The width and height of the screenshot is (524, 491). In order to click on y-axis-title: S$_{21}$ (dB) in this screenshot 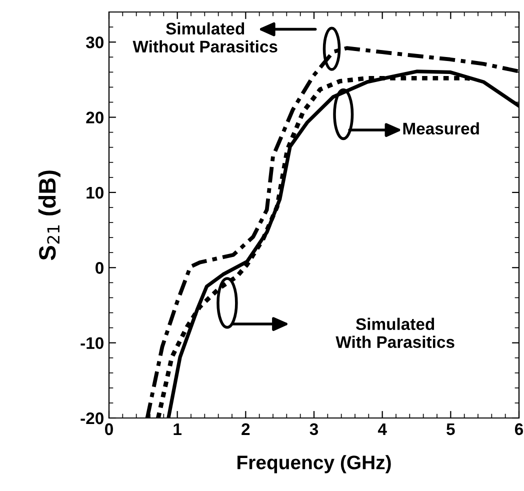, I will do `click(49, 215)`.